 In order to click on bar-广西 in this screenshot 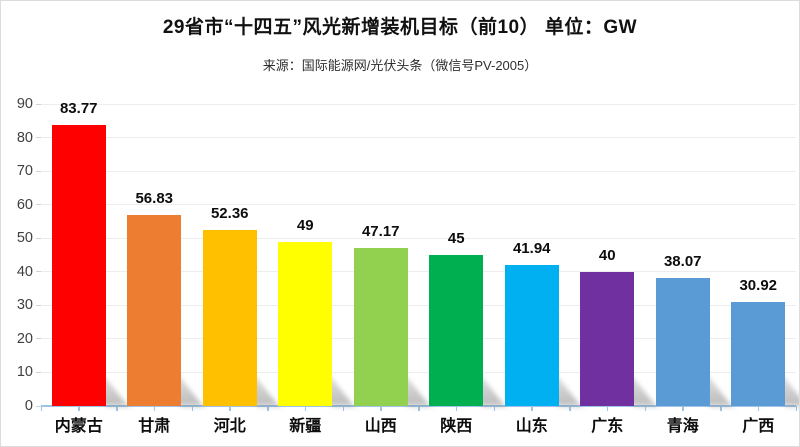, I will do `click(758, 354)`.